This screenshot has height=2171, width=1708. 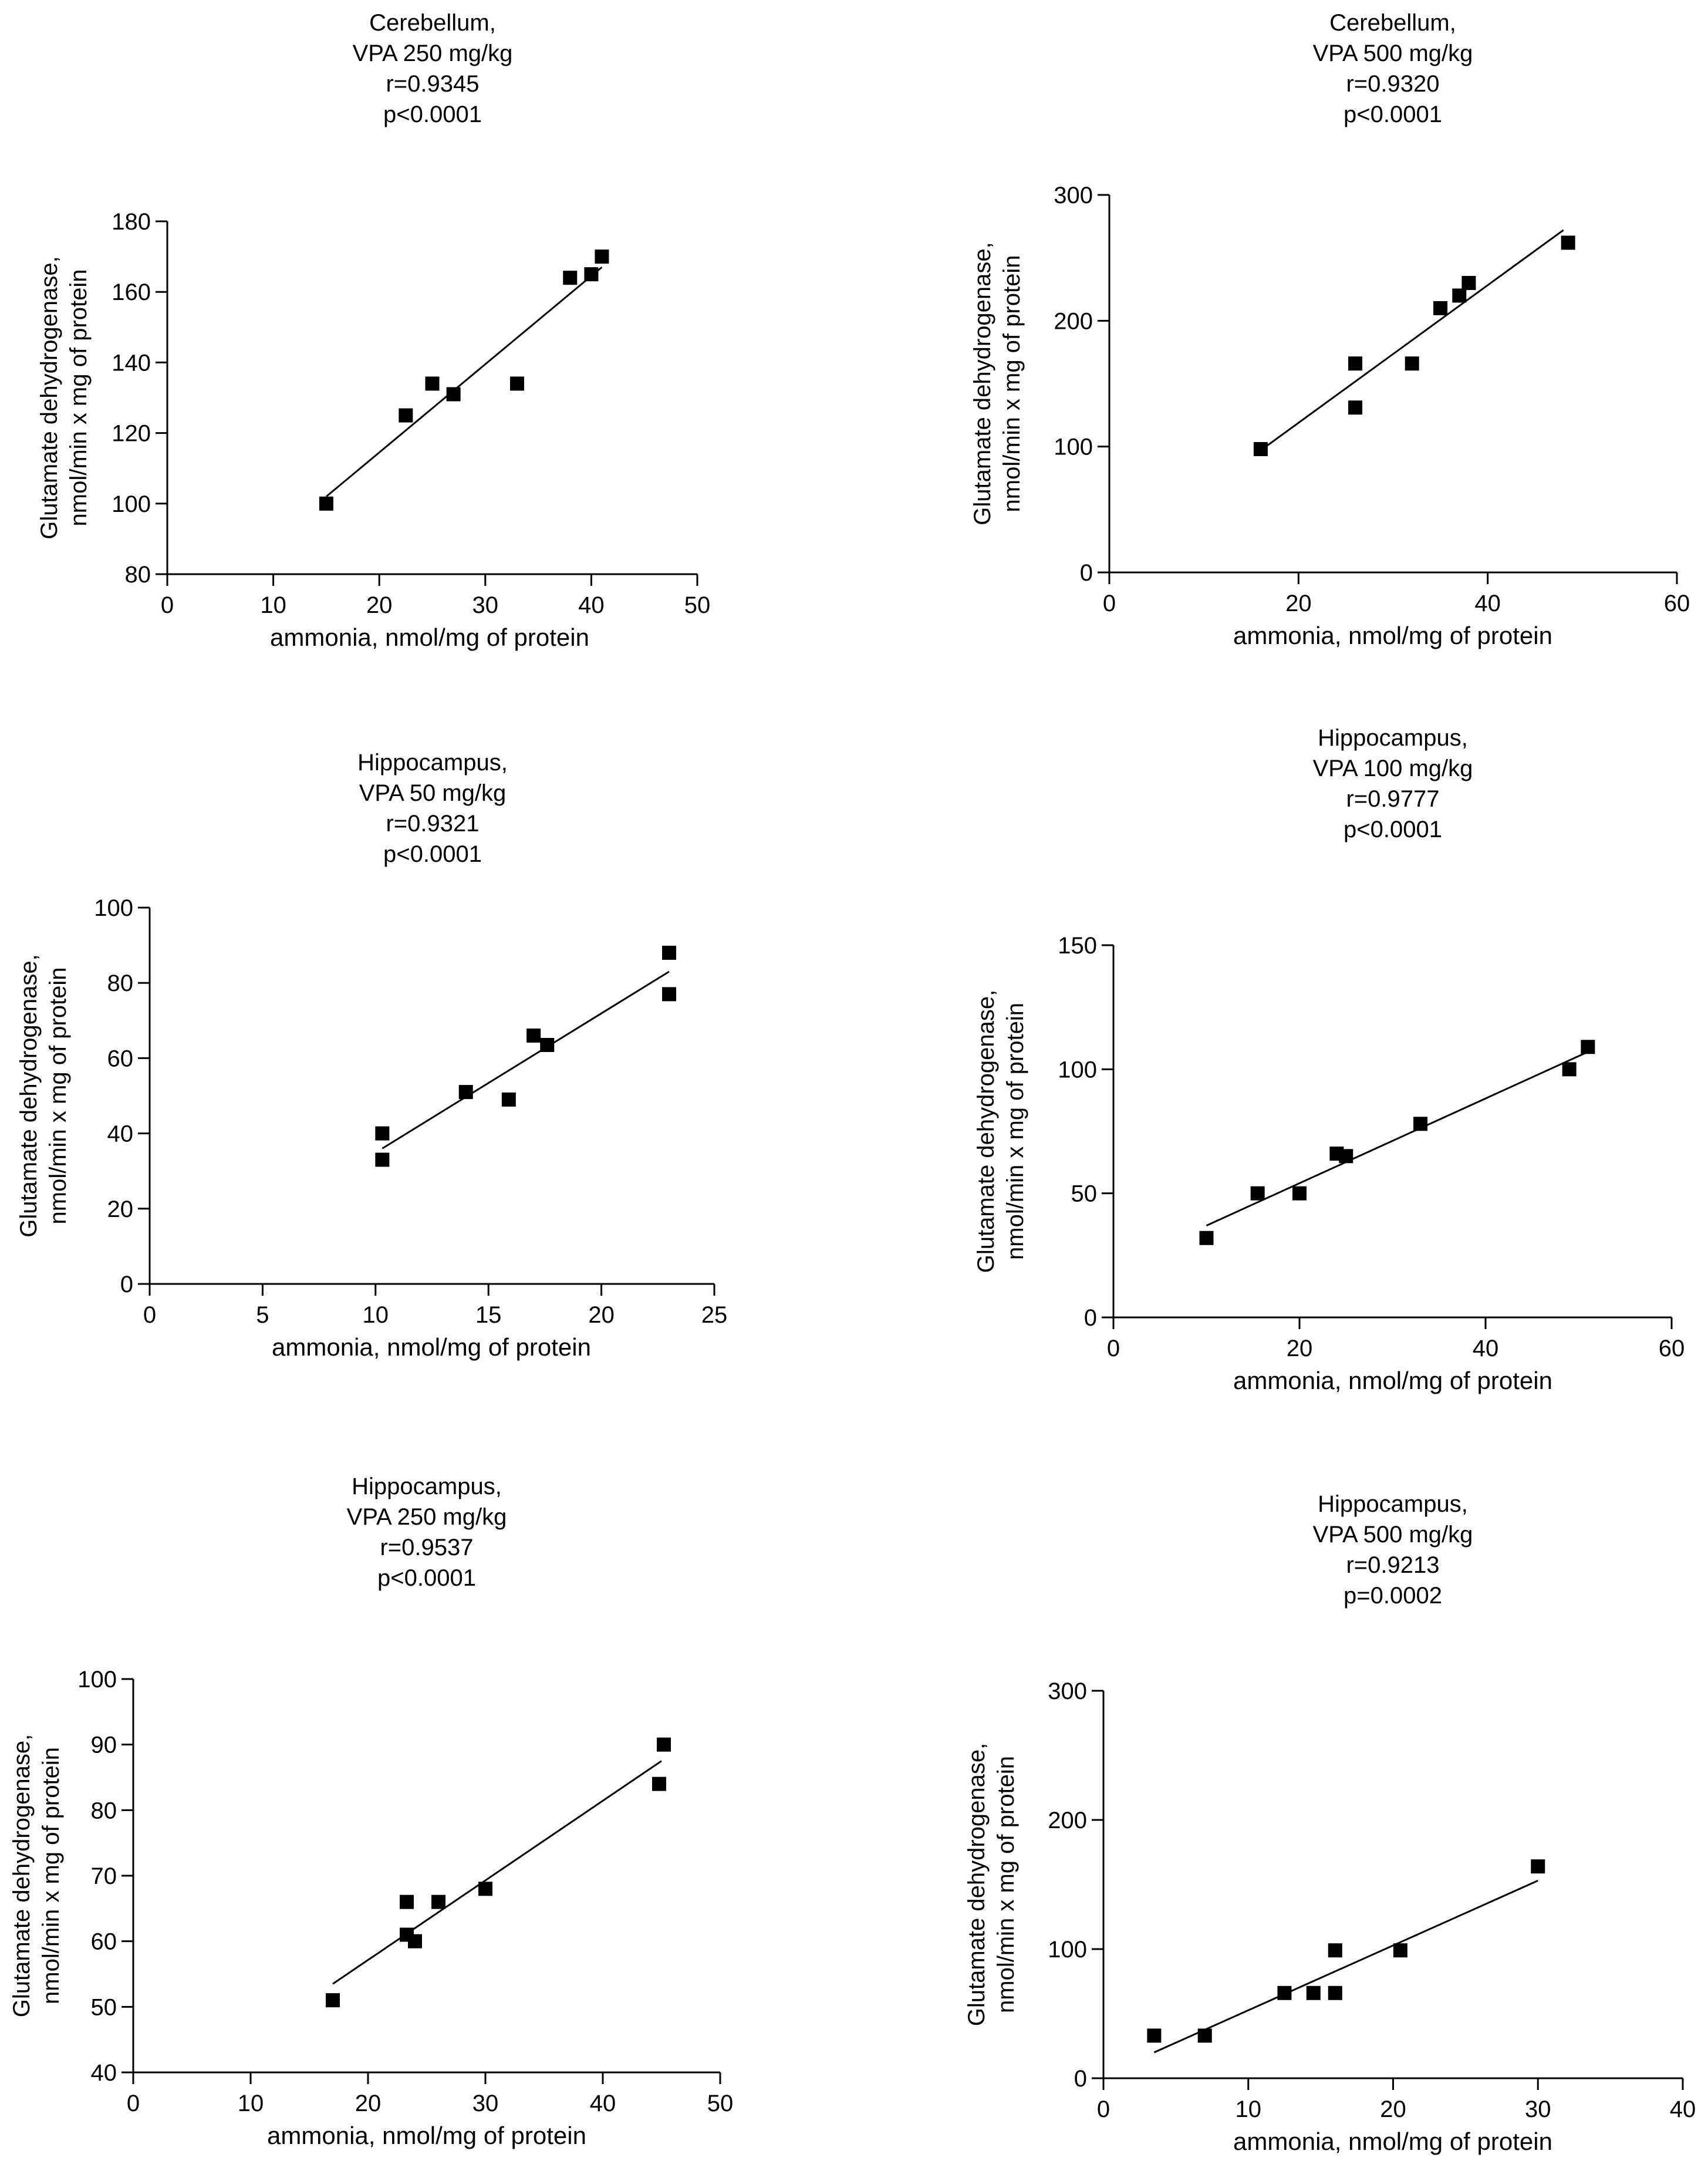 I want to click on chart-title-line: r=0.9345, so click(x=432, y=84).